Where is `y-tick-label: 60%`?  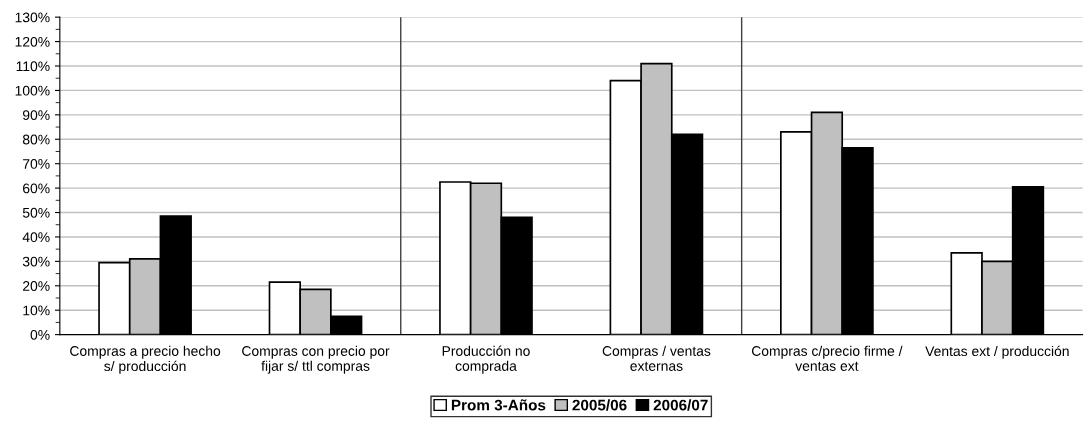
y-tick-label: 60% is located at coordinates (36, 188).